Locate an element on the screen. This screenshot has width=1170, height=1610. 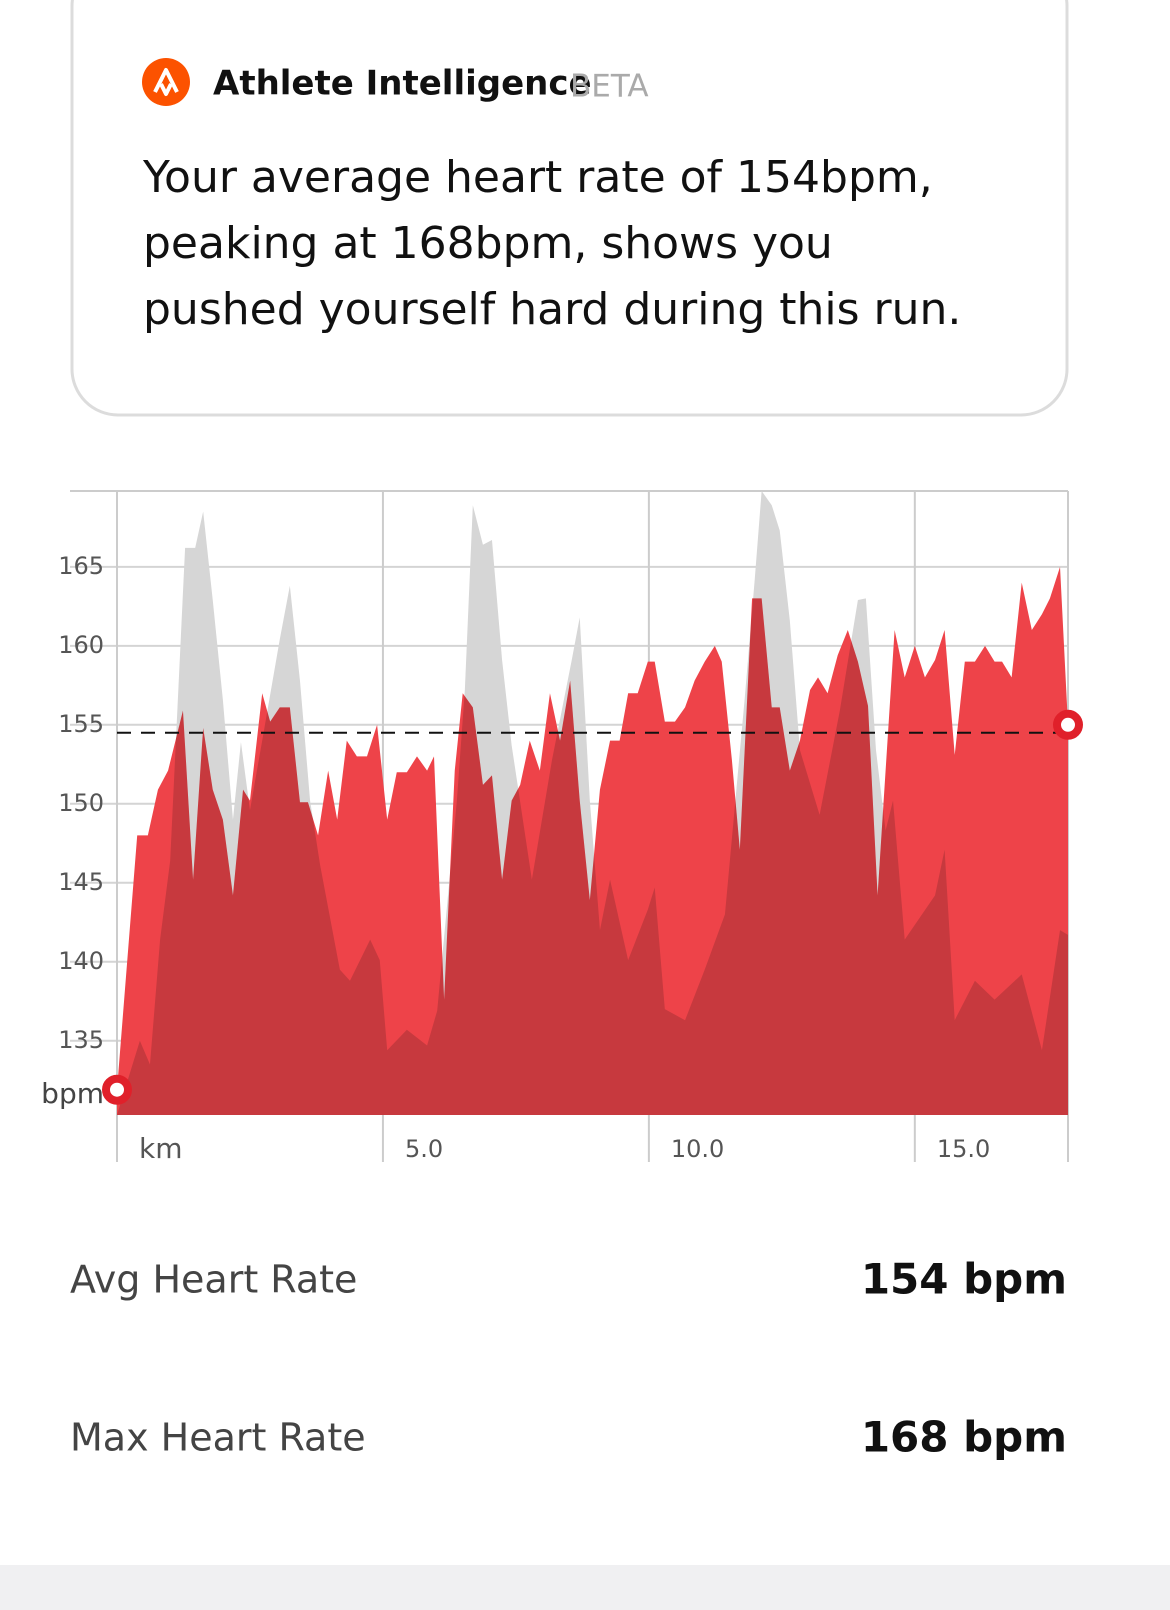
beta-badge: BETA is located at coordinates (609, 87).